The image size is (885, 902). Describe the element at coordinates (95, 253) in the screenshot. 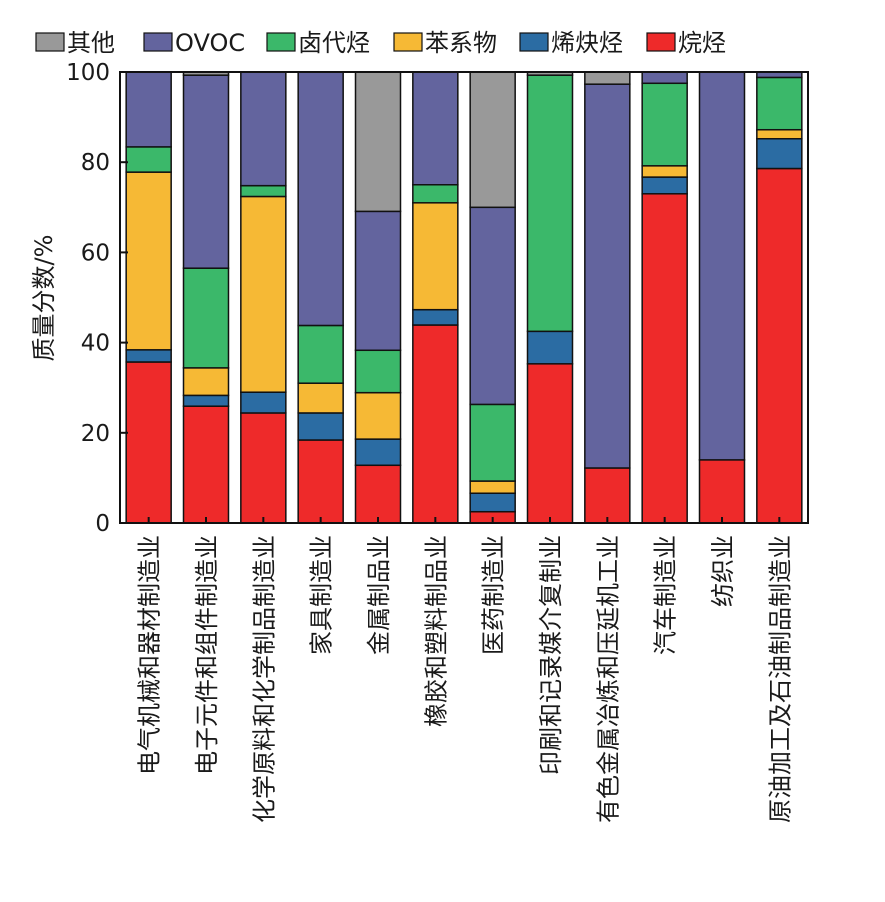

I see `y-tick-label: 60` at that location.